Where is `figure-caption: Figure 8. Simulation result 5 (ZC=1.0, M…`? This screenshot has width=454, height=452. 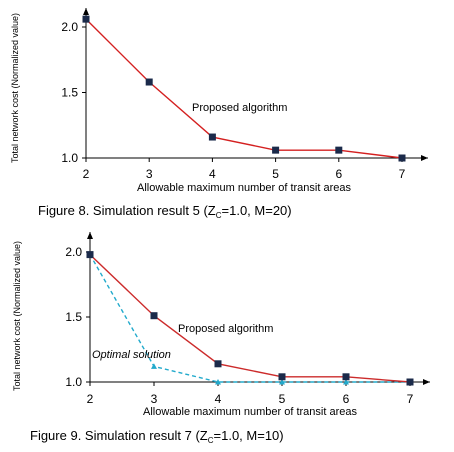
figure-caption: Figure 8. Simulation result 5 (ZC=1.0, M… is located at coordinates (165, 211).